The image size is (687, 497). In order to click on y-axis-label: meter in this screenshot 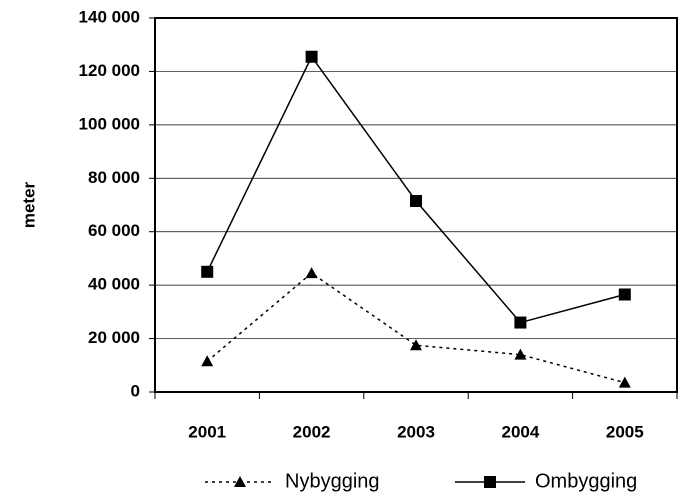, I will do `click(28, 204)`.